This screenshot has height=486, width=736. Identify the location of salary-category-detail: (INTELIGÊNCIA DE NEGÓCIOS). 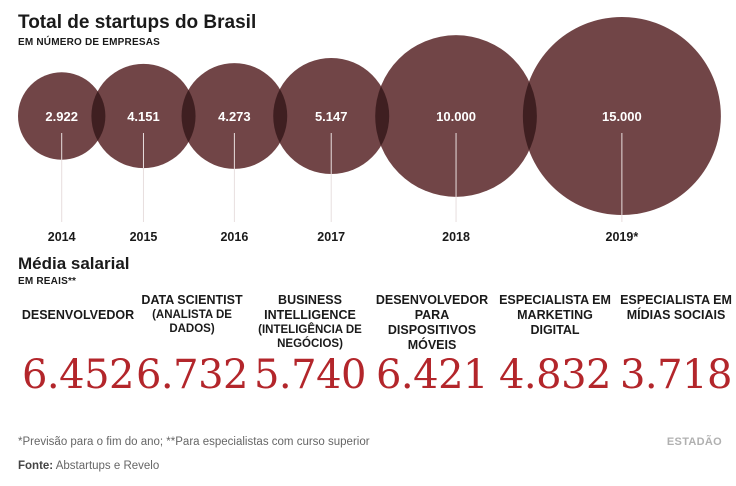
(310, 337).